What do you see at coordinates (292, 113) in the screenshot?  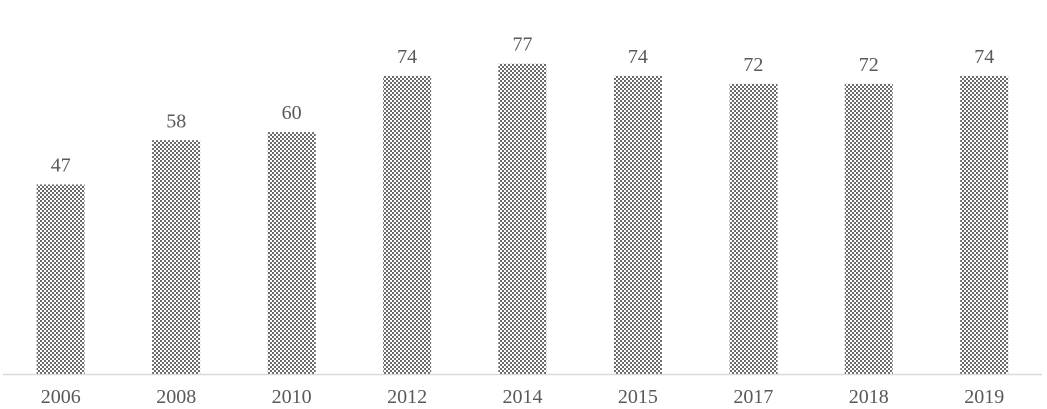 I see `data-label-2010: 60` at bounding box center [292, 113].